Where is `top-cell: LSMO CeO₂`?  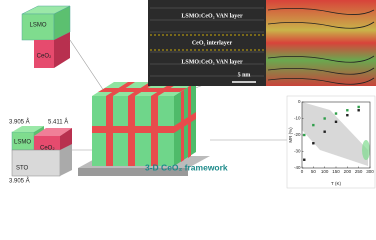 top-cell: LSMO CeO₂ is located at coordinates (46, 36).